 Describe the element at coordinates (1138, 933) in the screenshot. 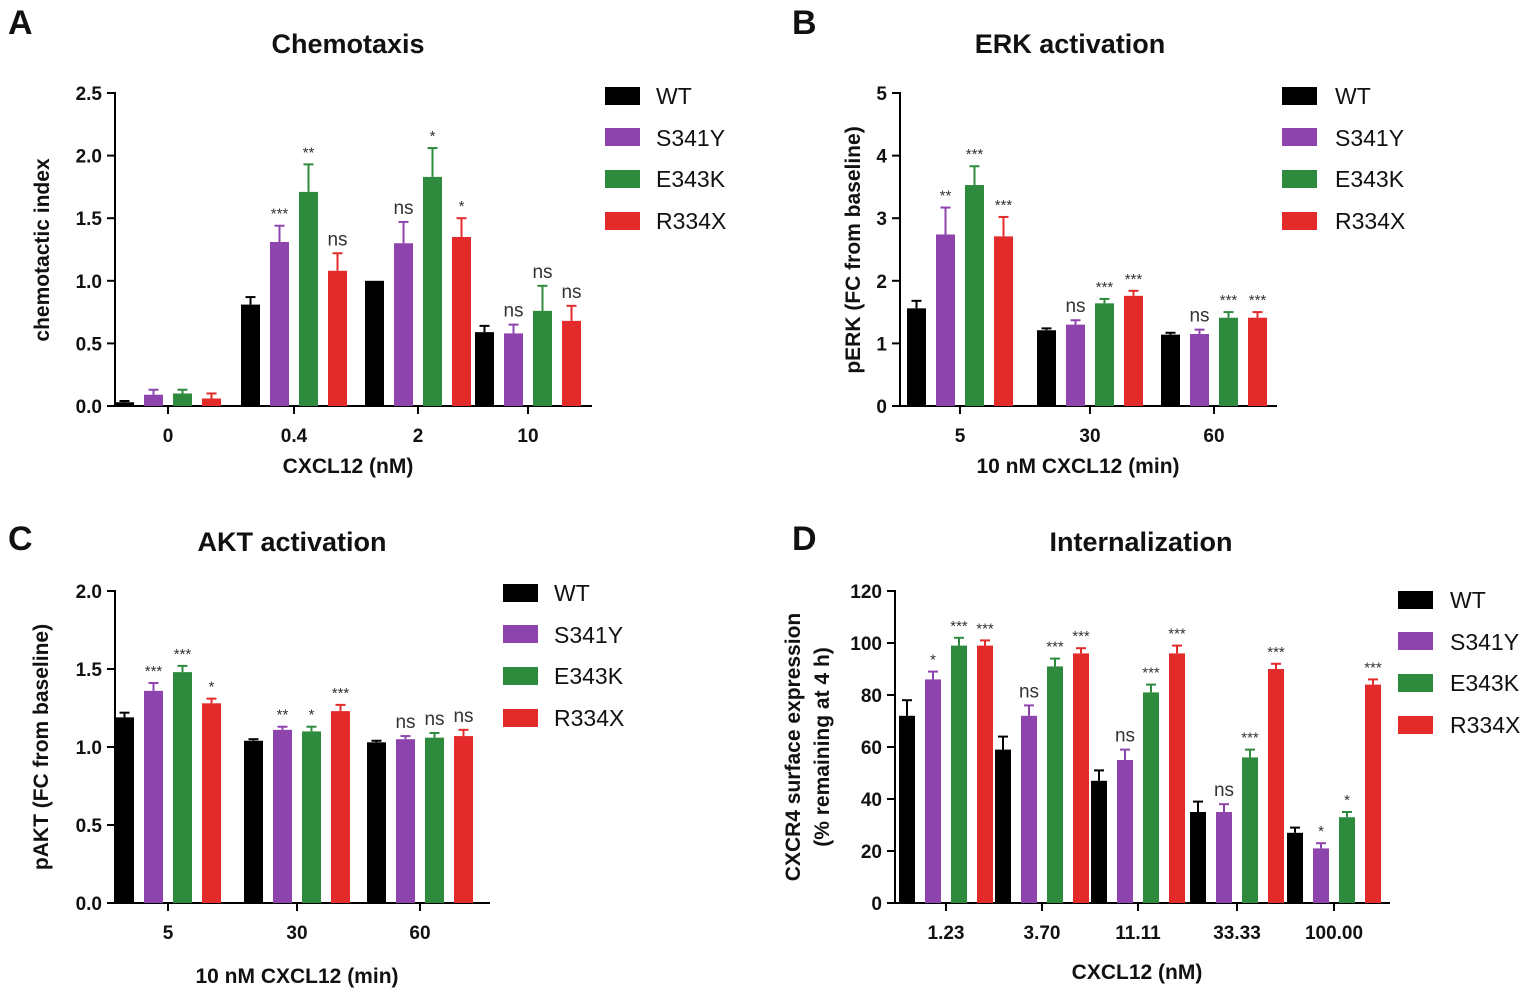

I see `x-tick-label: 11.11` at that location.